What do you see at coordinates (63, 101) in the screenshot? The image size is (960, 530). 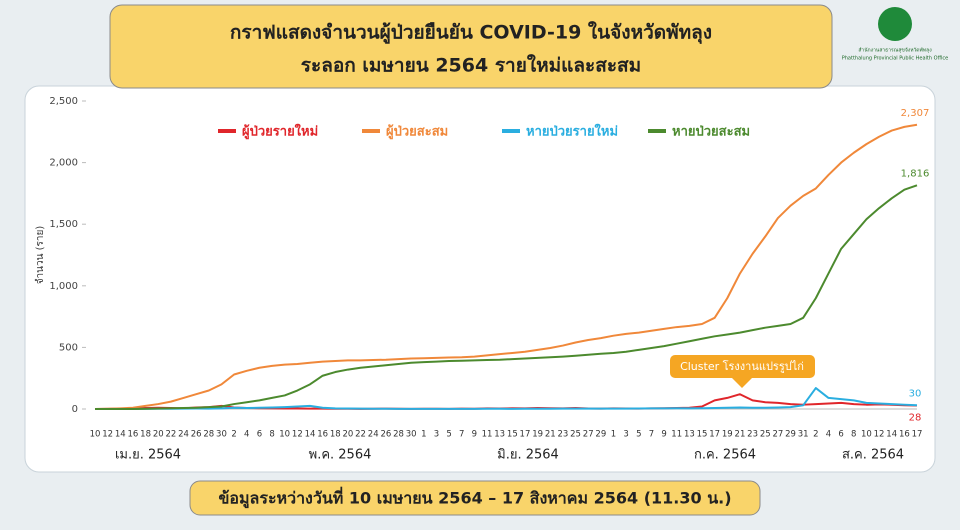 I see `y-tick-label: 2,500` at bounding box center [63, 101].